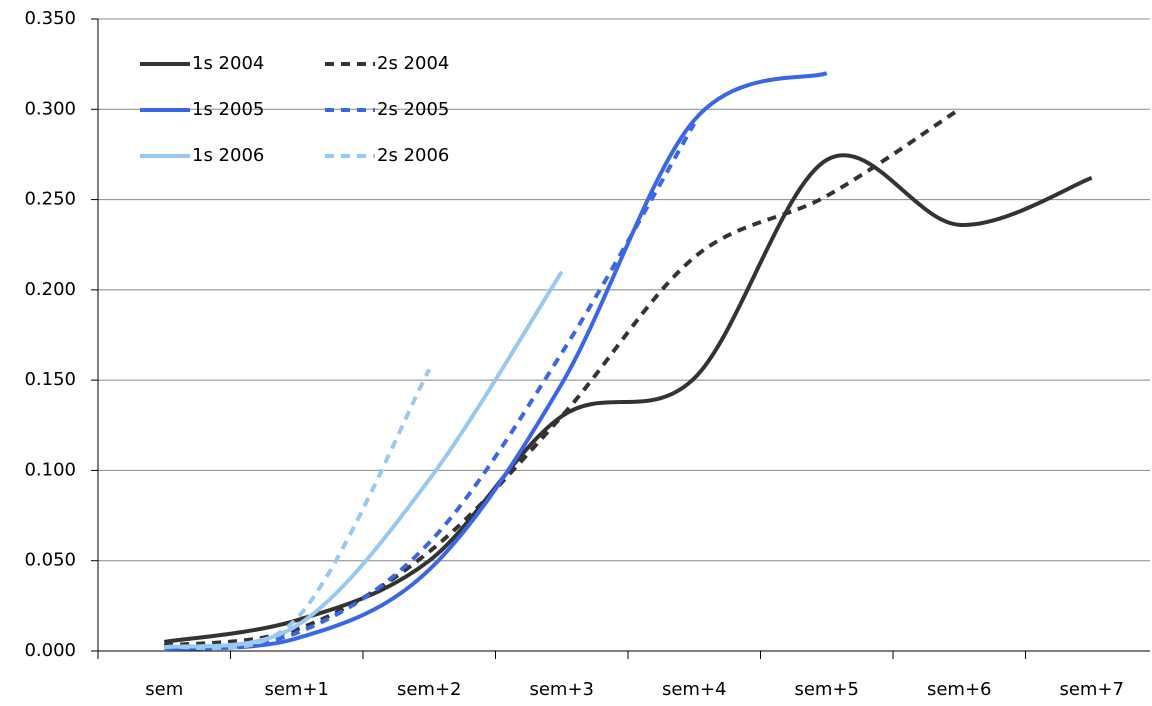  What do you see at coordinates (429, 689) in the screenshot?
I see `x-tick-label: sem+2` at bounding box center [429, 689].